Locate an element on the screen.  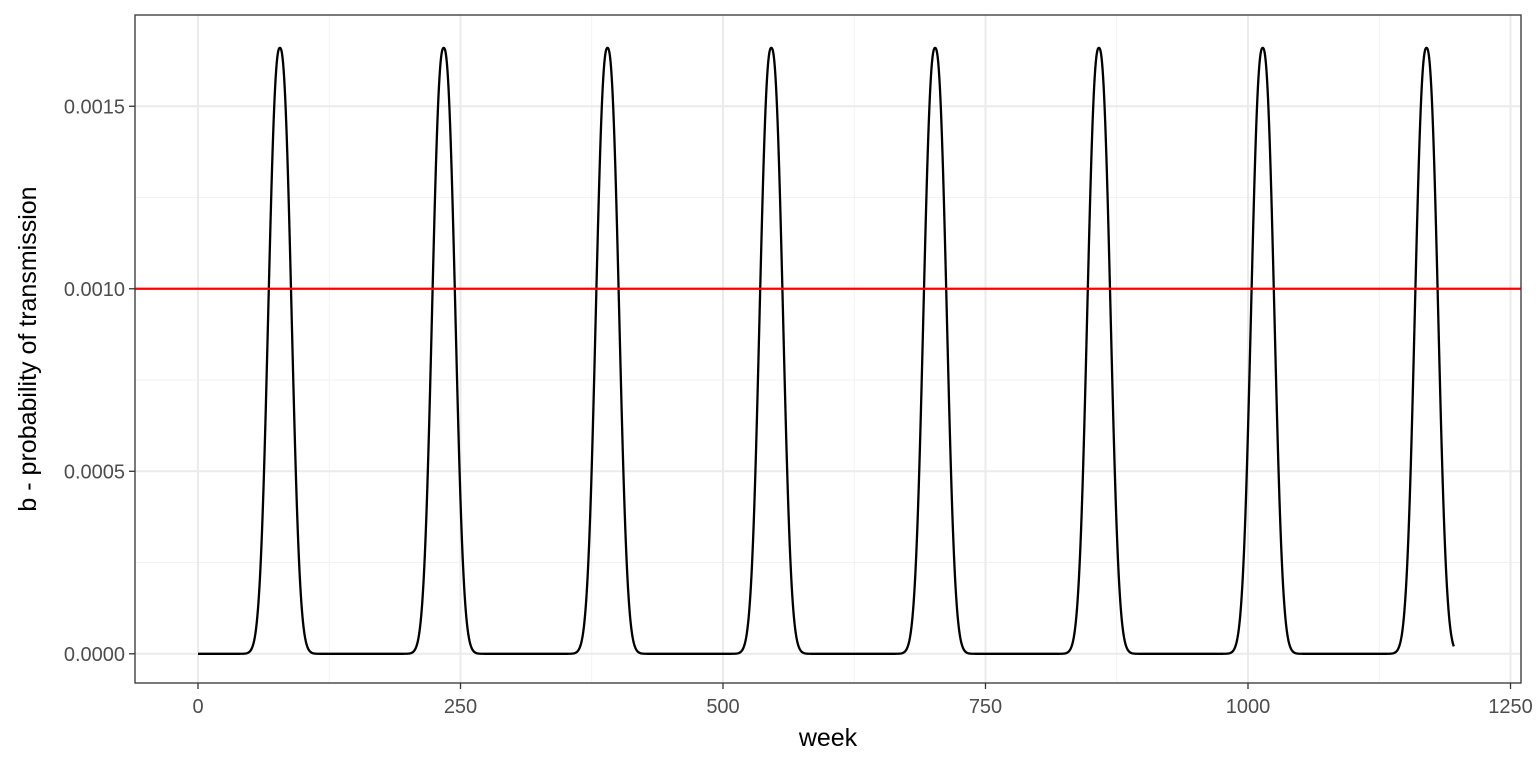
x-tick-label: 750 is located at coordinates (985, 707).